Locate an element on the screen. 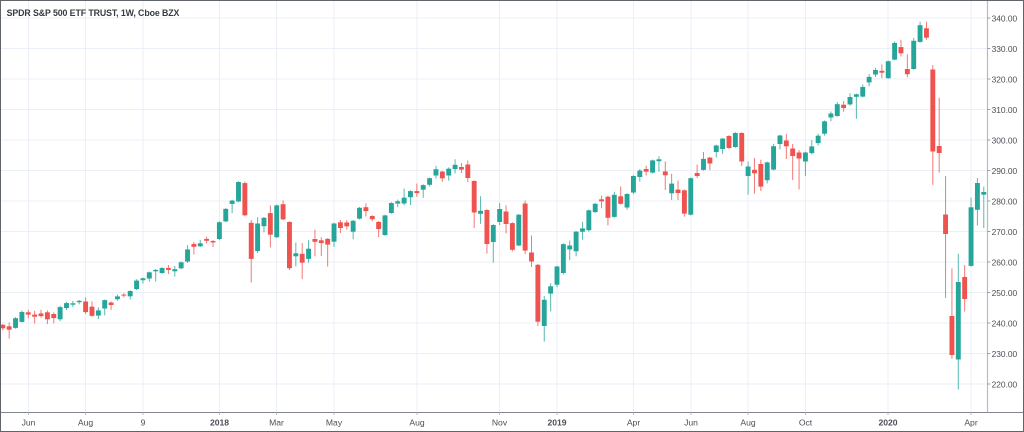 The height and width of the screenshot is (432, 1024). svg-text: 290.00 is located at coordinates (1005, 171).